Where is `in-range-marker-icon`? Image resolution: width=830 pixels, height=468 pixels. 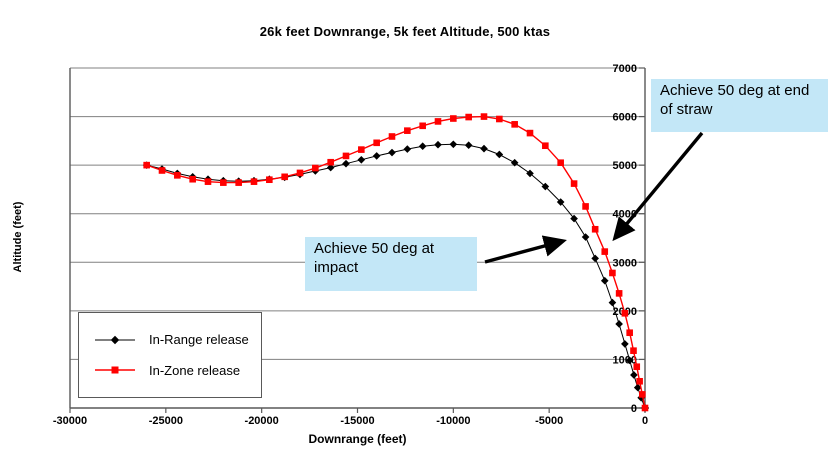
in-range-marker-icon is located at coordinates (115, 340).